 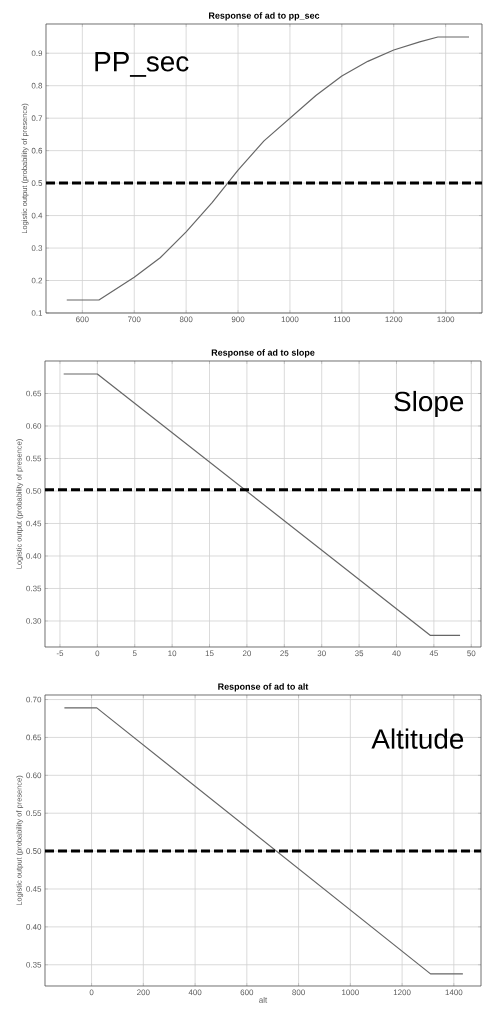 What do you see at coordinates (429, 403) in the screenshot?
I see `annotation: Slope` at bounding box center [429, 403].